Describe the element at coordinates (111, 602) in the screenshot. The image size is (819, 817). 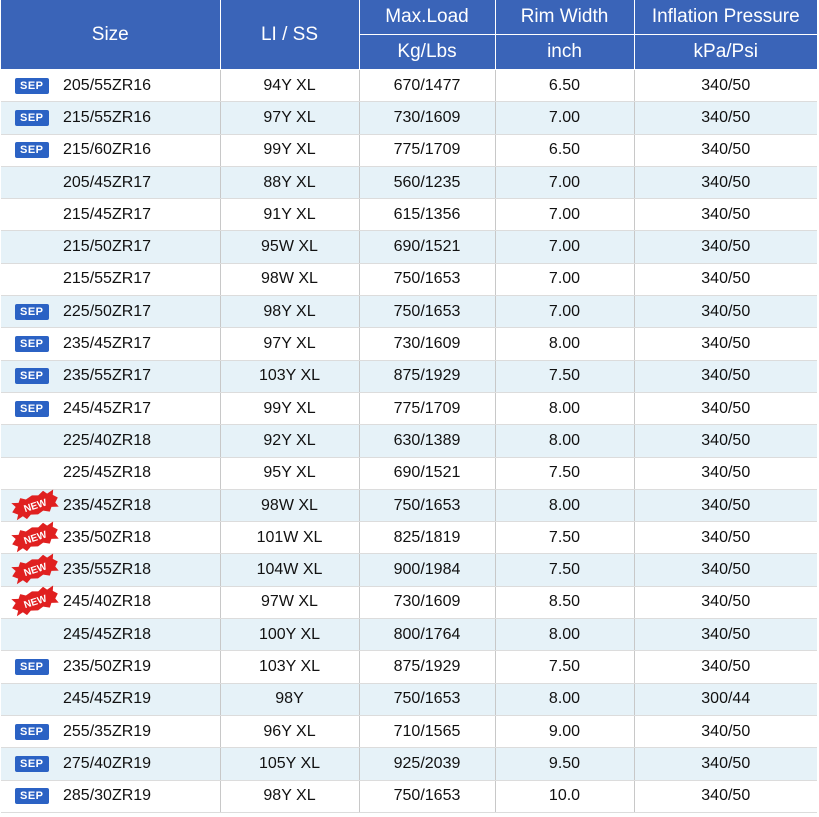
I see `cell-size: NEW 245/40ZR18` at that location.